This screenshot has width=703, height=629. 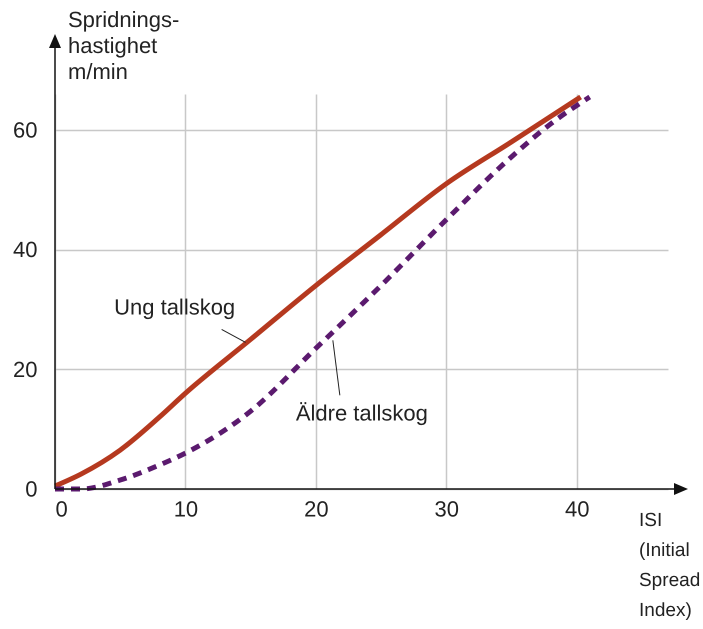 What do you see at coordinates (362, 413) in the screenshot?
I see `series-label: Äldre tallskog` at bounding box center [362, 413].